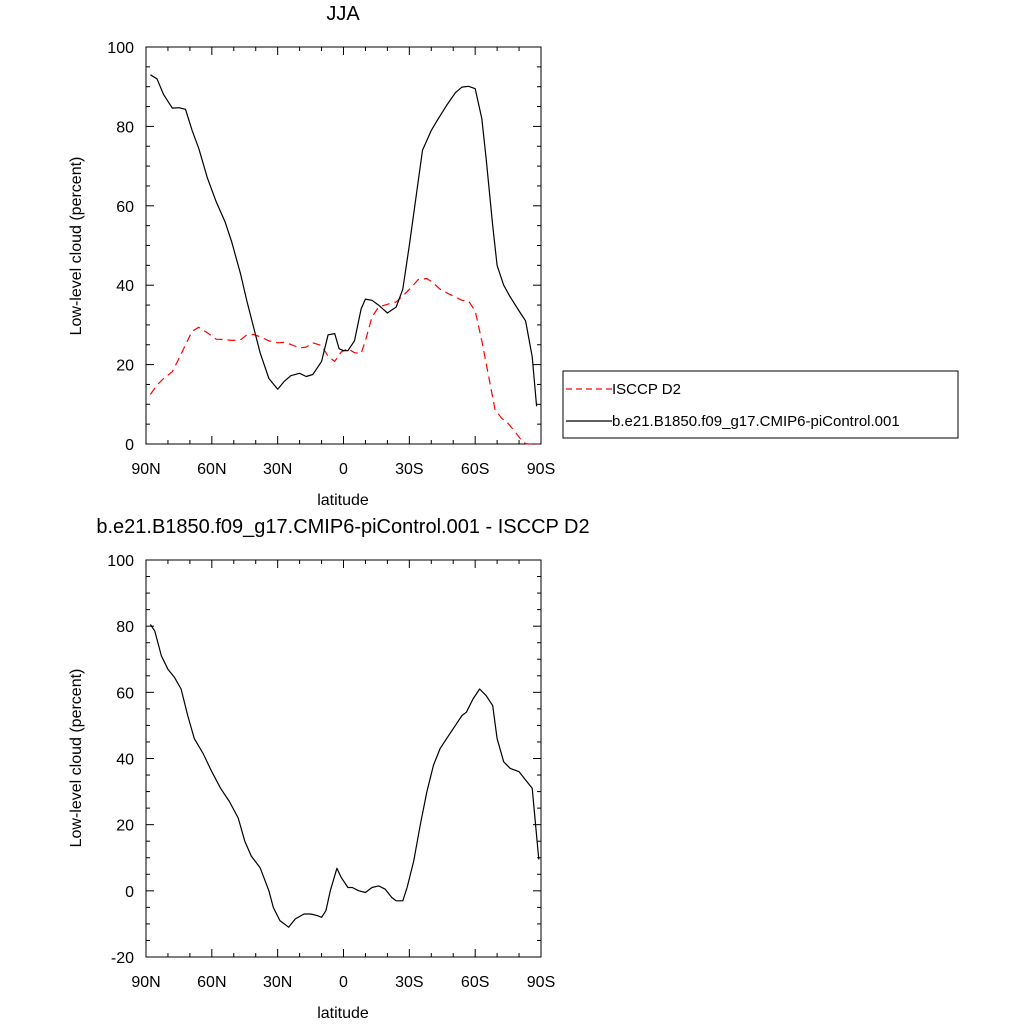  I want to click on bottom-y-tick-label: 80, so click(125, 627).